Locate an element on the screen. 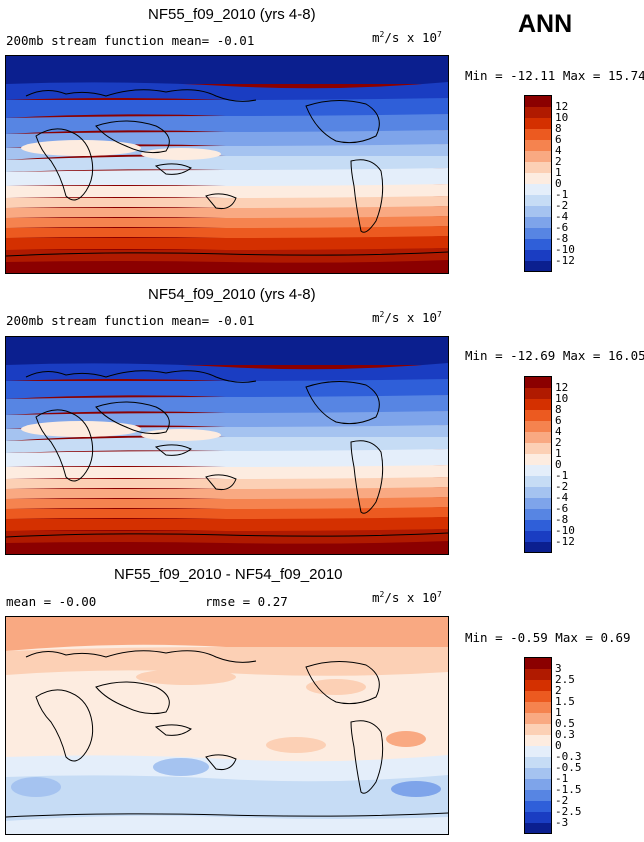 The width and height of the screenshot is (644, 842). panel1-left-text: 200mb stream function mean= -0.01 is located at coordinates (130, 40).